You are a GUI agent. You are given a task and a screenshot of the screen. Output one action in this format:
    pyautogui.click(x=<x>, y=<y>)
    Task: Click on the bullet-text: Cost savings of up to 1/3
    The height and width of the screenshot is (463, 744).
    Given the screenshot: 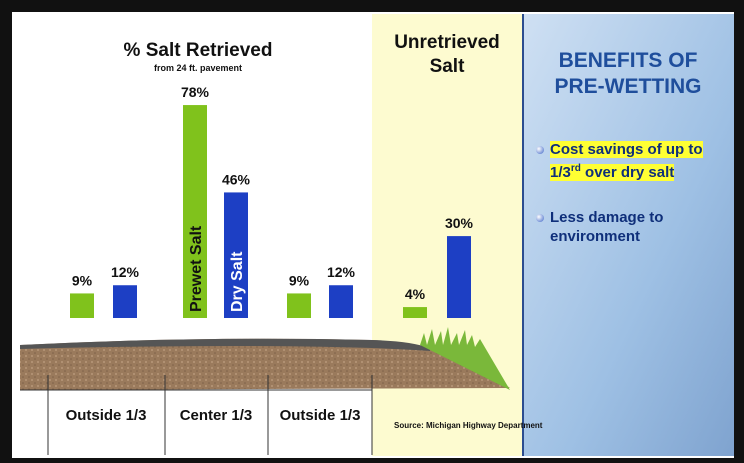 What is the action you would take?
    pyautogui.click(x=626, y=161)
    